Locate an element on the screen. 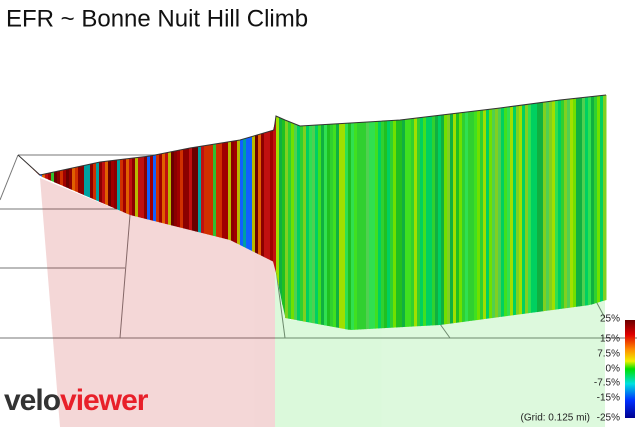  color-bar is located at coordinates (630, 369).